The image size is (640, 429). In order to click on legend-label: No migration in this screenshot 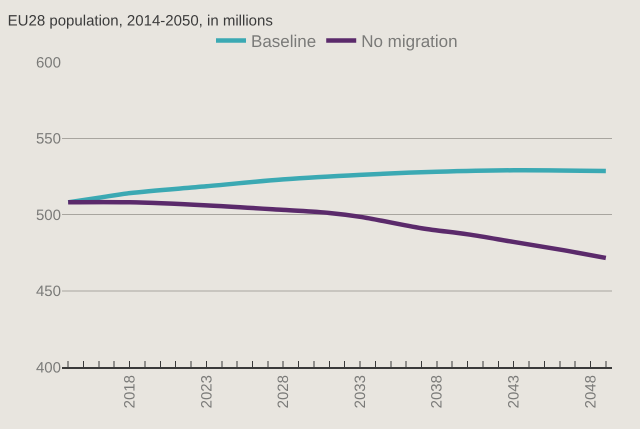, I will do `click(409, 42)`.